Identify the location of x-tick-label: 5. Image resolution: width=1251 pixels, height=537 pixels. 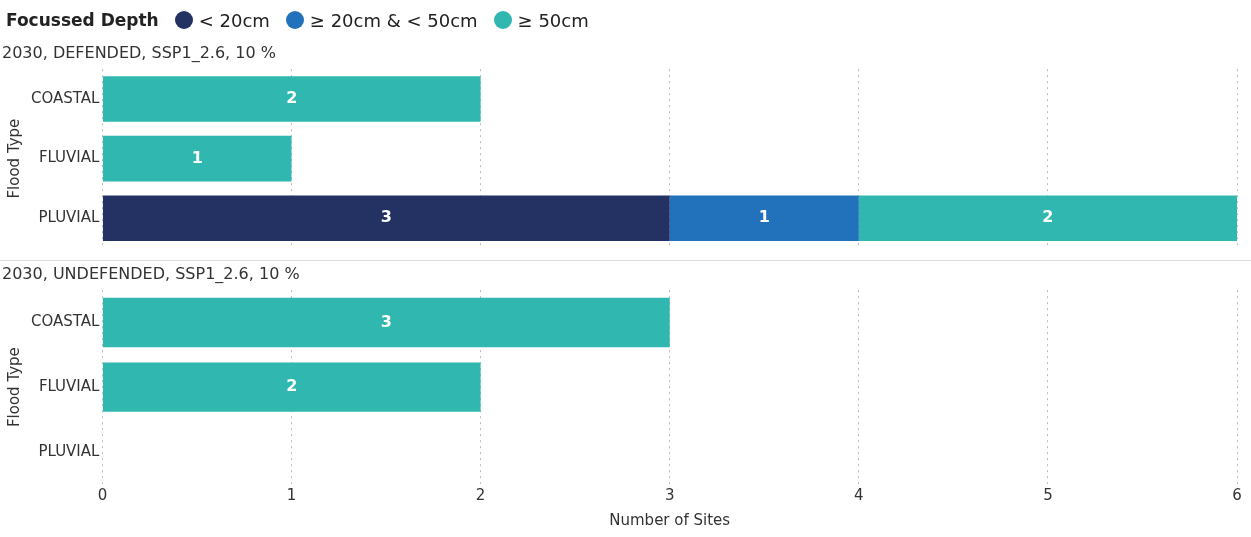
(1048, 494).